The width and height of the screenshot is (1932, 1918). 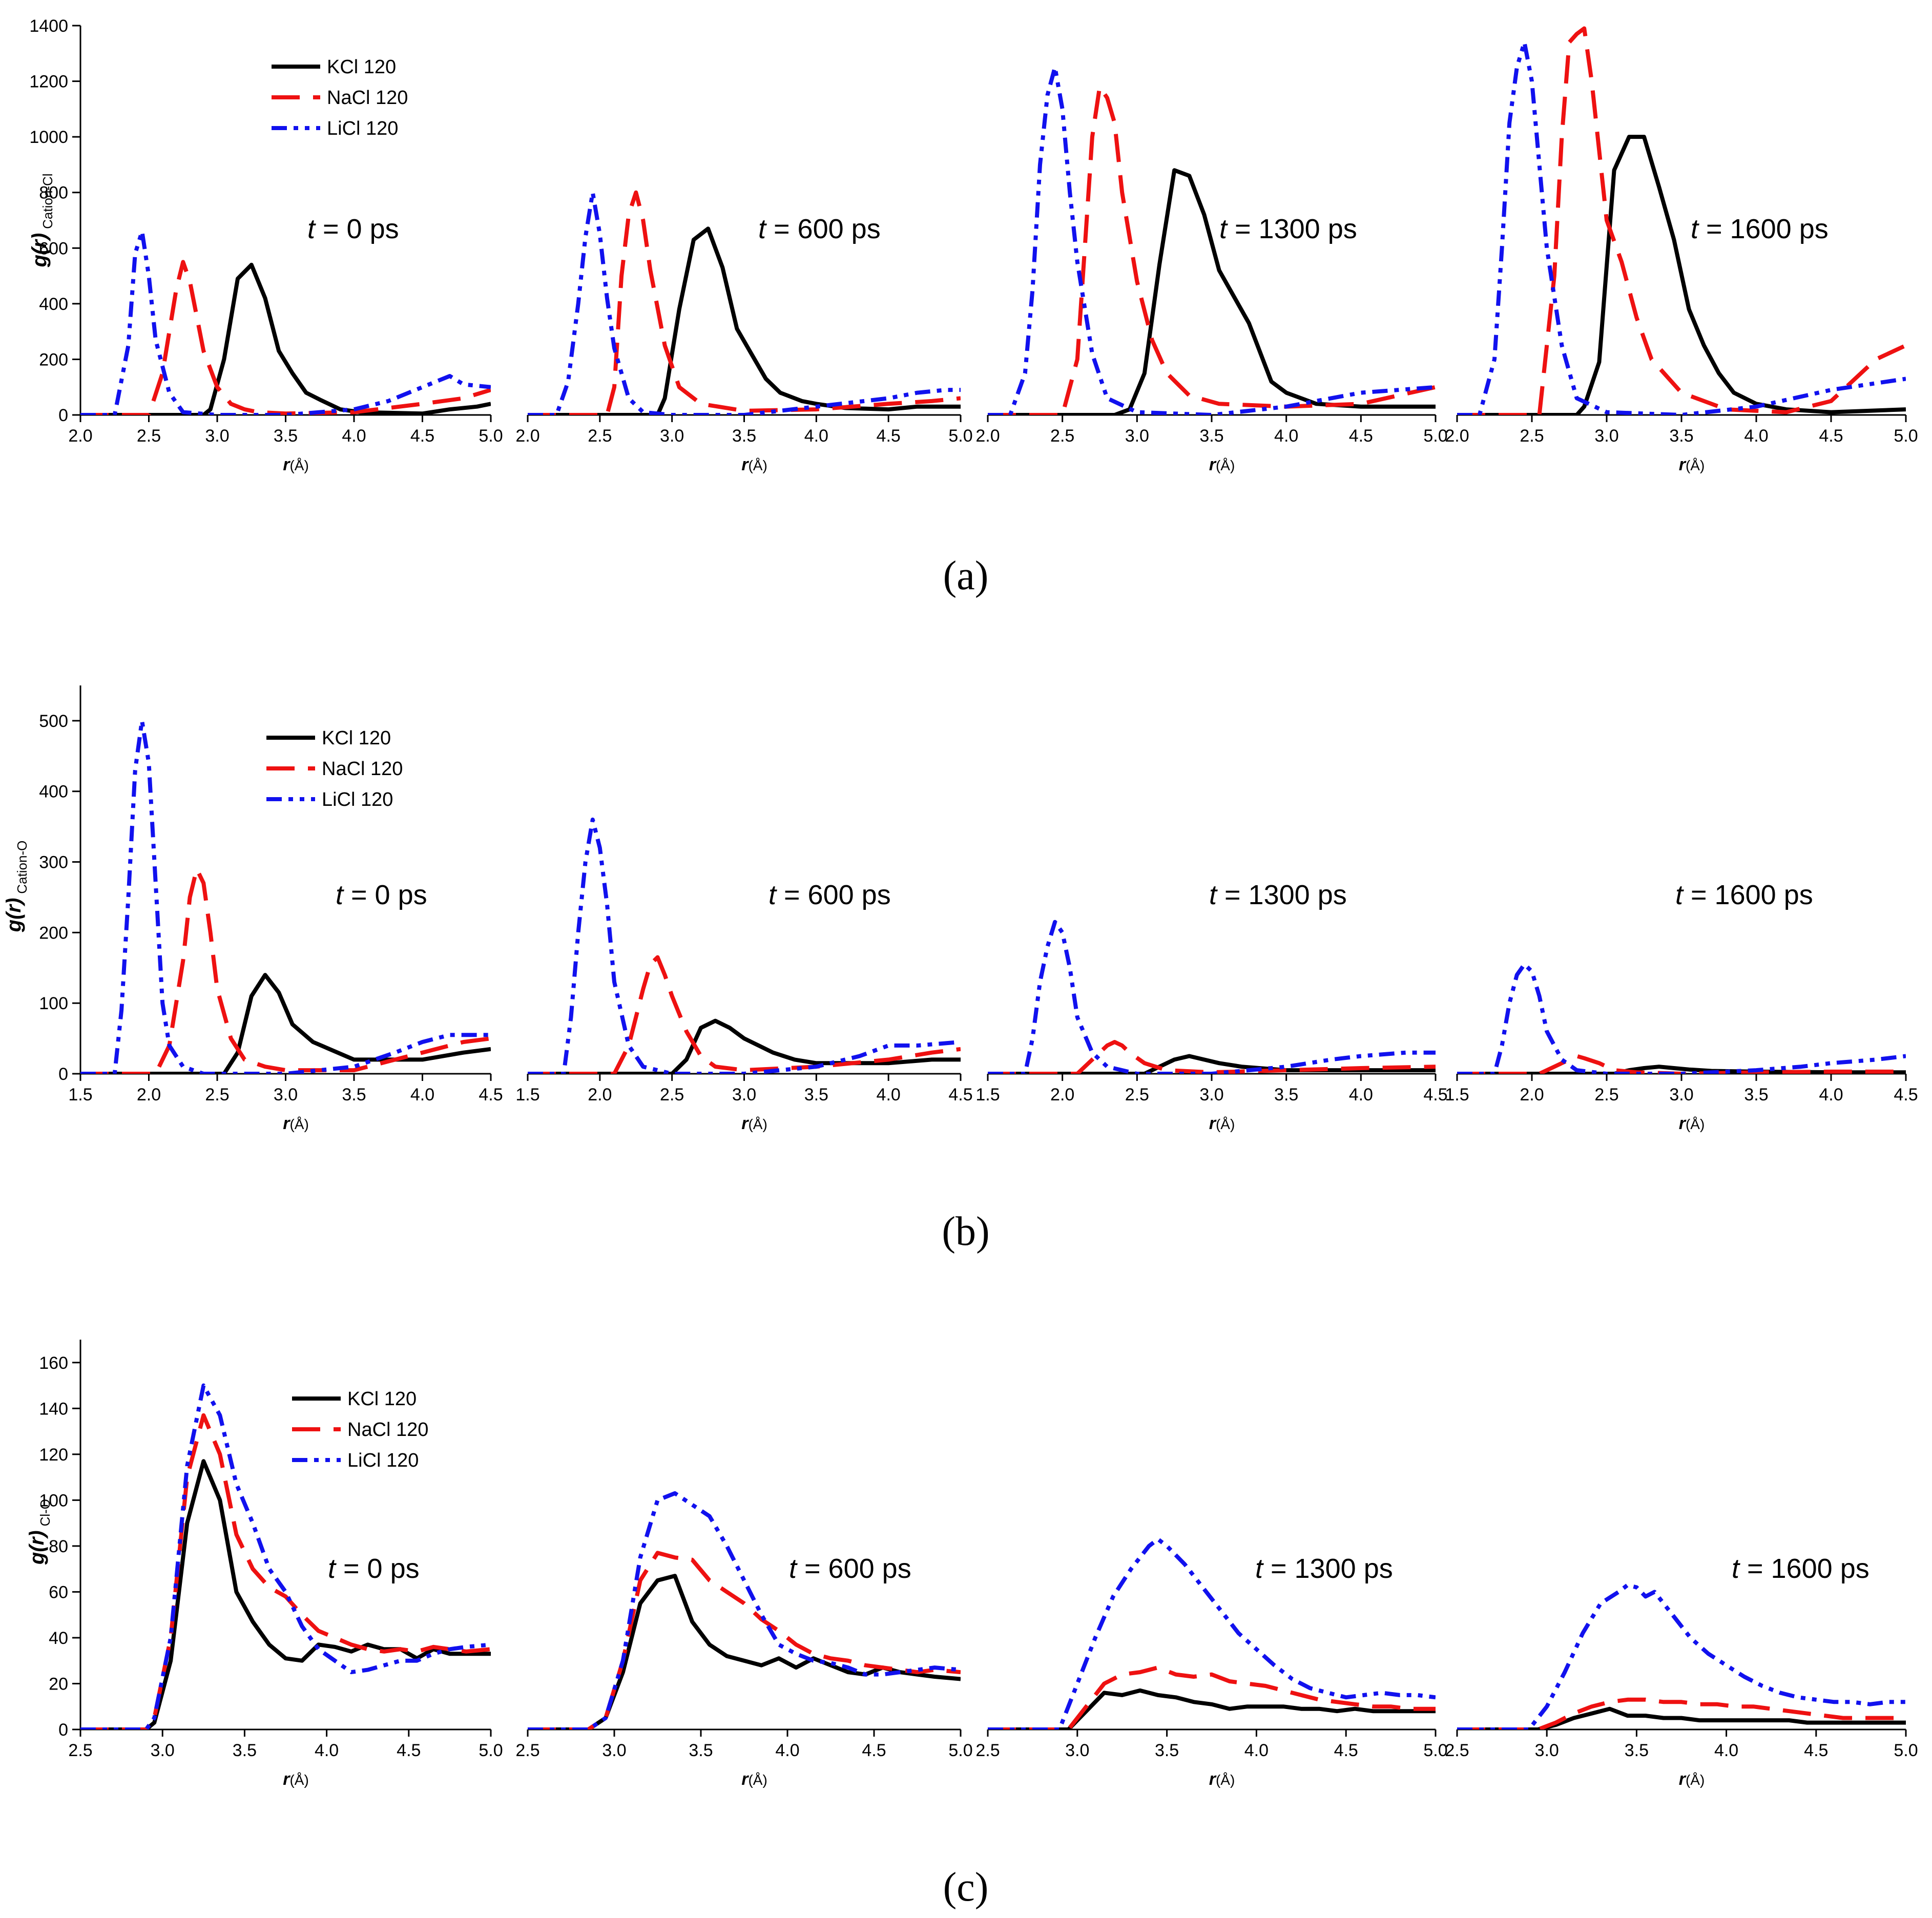 I want to click on subplot-3: 1.5 2.0 2.5 3.0 3.5 4.0 4.5 r(Å) t = 1300 ps, so click(x=1211, y=1006).